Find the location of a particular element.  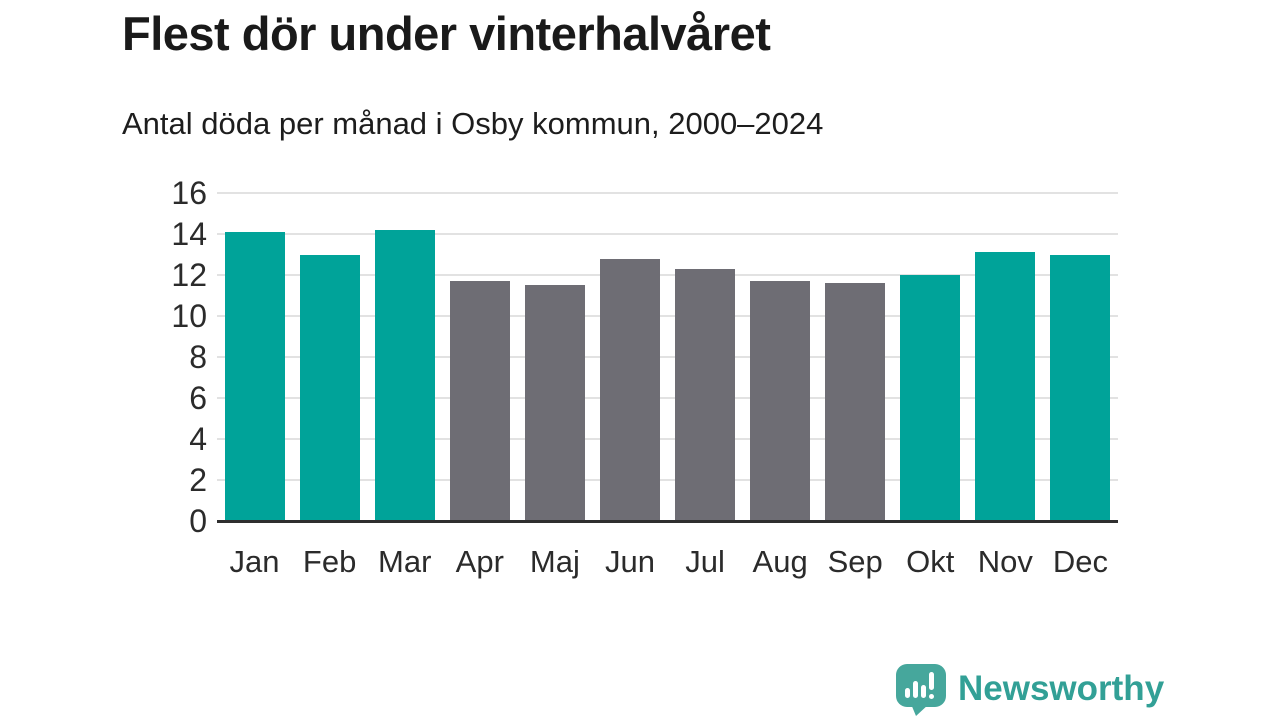

y-axis-tick-label-14: 14 is located at coordinates (189, 234).